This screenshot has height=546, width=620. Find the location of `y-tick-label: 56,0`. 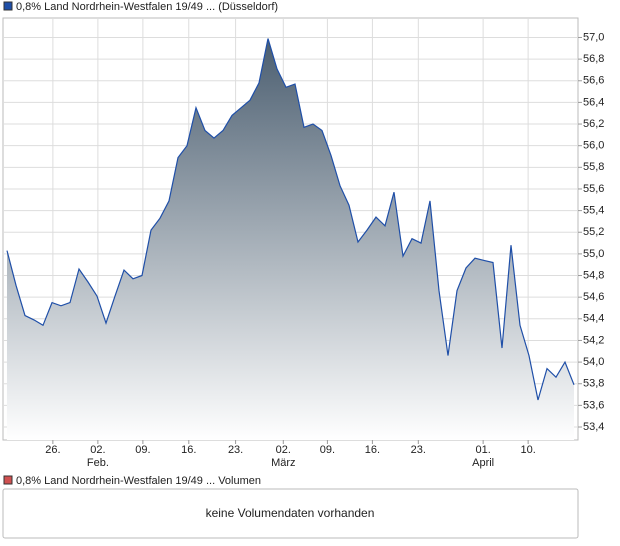

y-tick-label: 56,0 is located at coordinates (593, 146).